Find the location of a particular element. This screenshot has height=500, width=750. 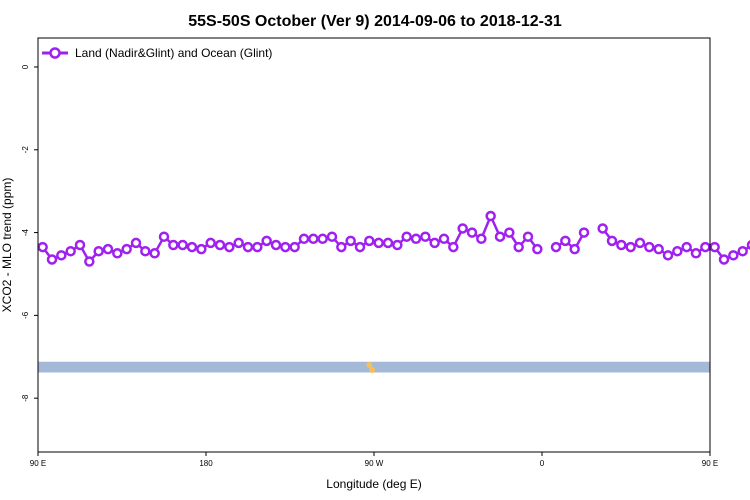

y-tick-label: -6 is located at coordinates (25, 315).